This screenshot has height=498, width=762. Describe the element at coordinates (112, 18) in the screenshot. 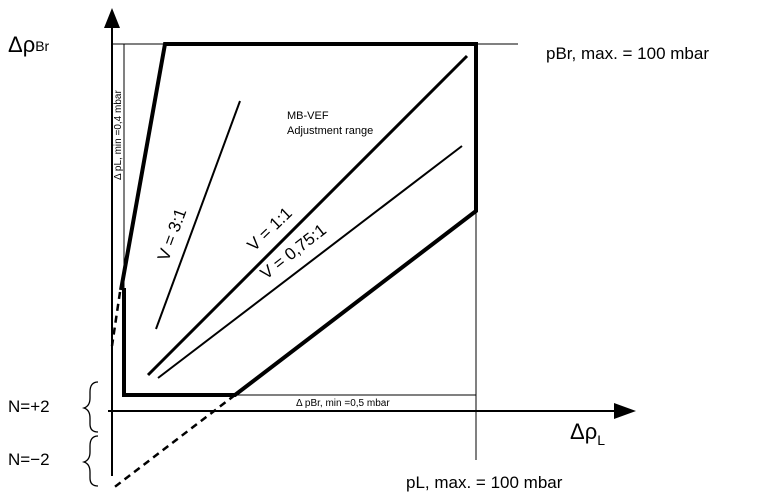

I see `y-axis-arrowhead` at that location.